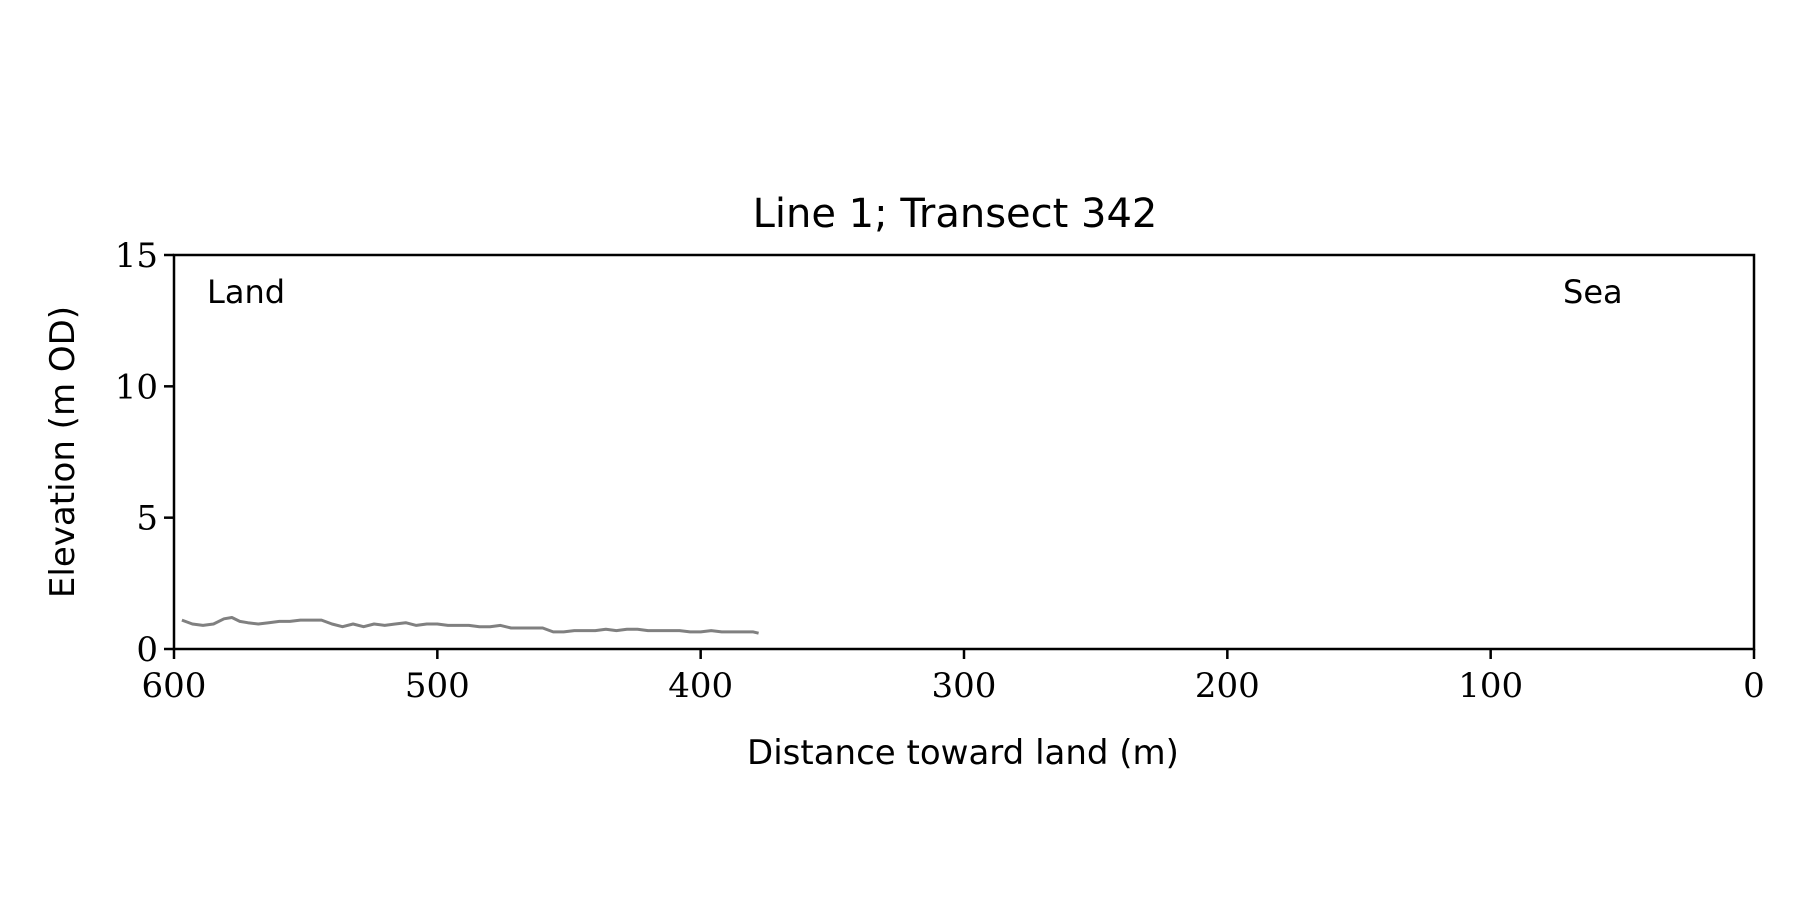 Image resolution: width=1800 pixels, height=900 pixels. I want to click on x-tick-label: 400, so click(700, 686).